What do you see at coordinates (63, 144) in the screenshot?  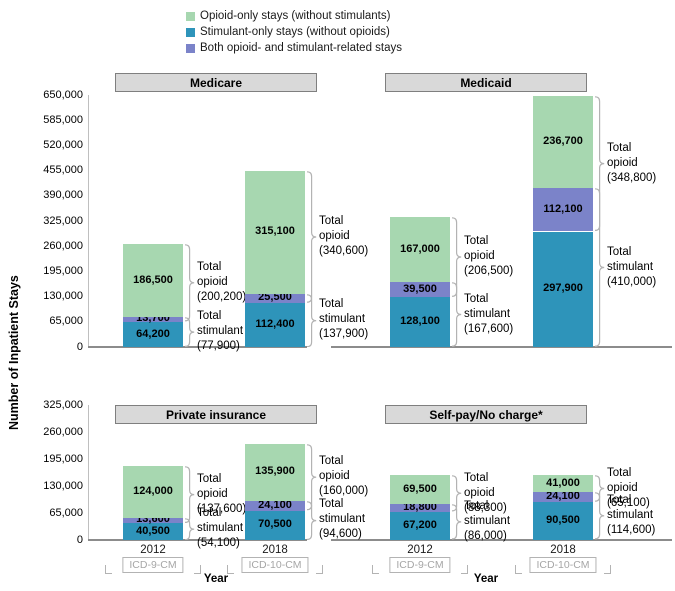 I see `y-tick-label: 520,000` at bounding box center [63, 144].